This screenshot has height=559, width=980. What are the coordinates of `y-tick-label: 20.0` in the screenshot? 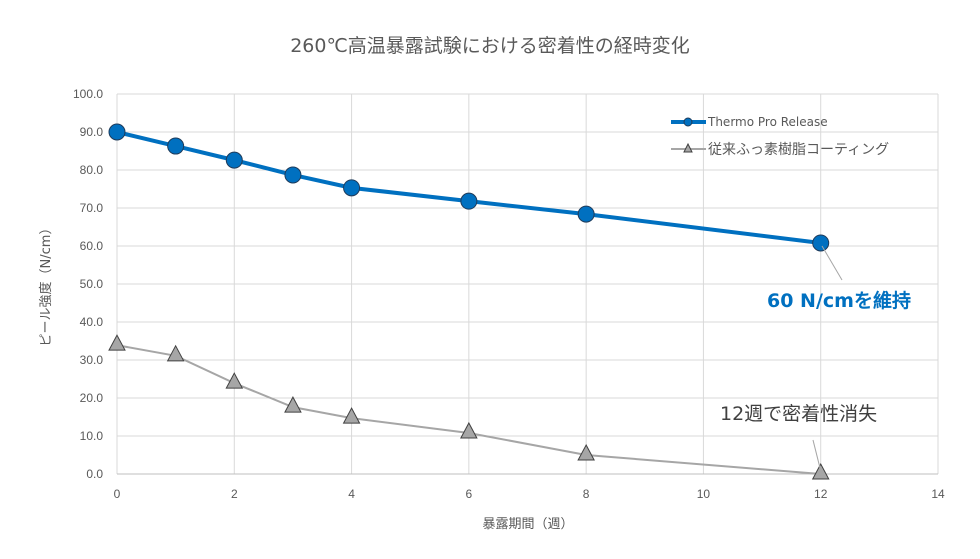 It's located at (92, 398).